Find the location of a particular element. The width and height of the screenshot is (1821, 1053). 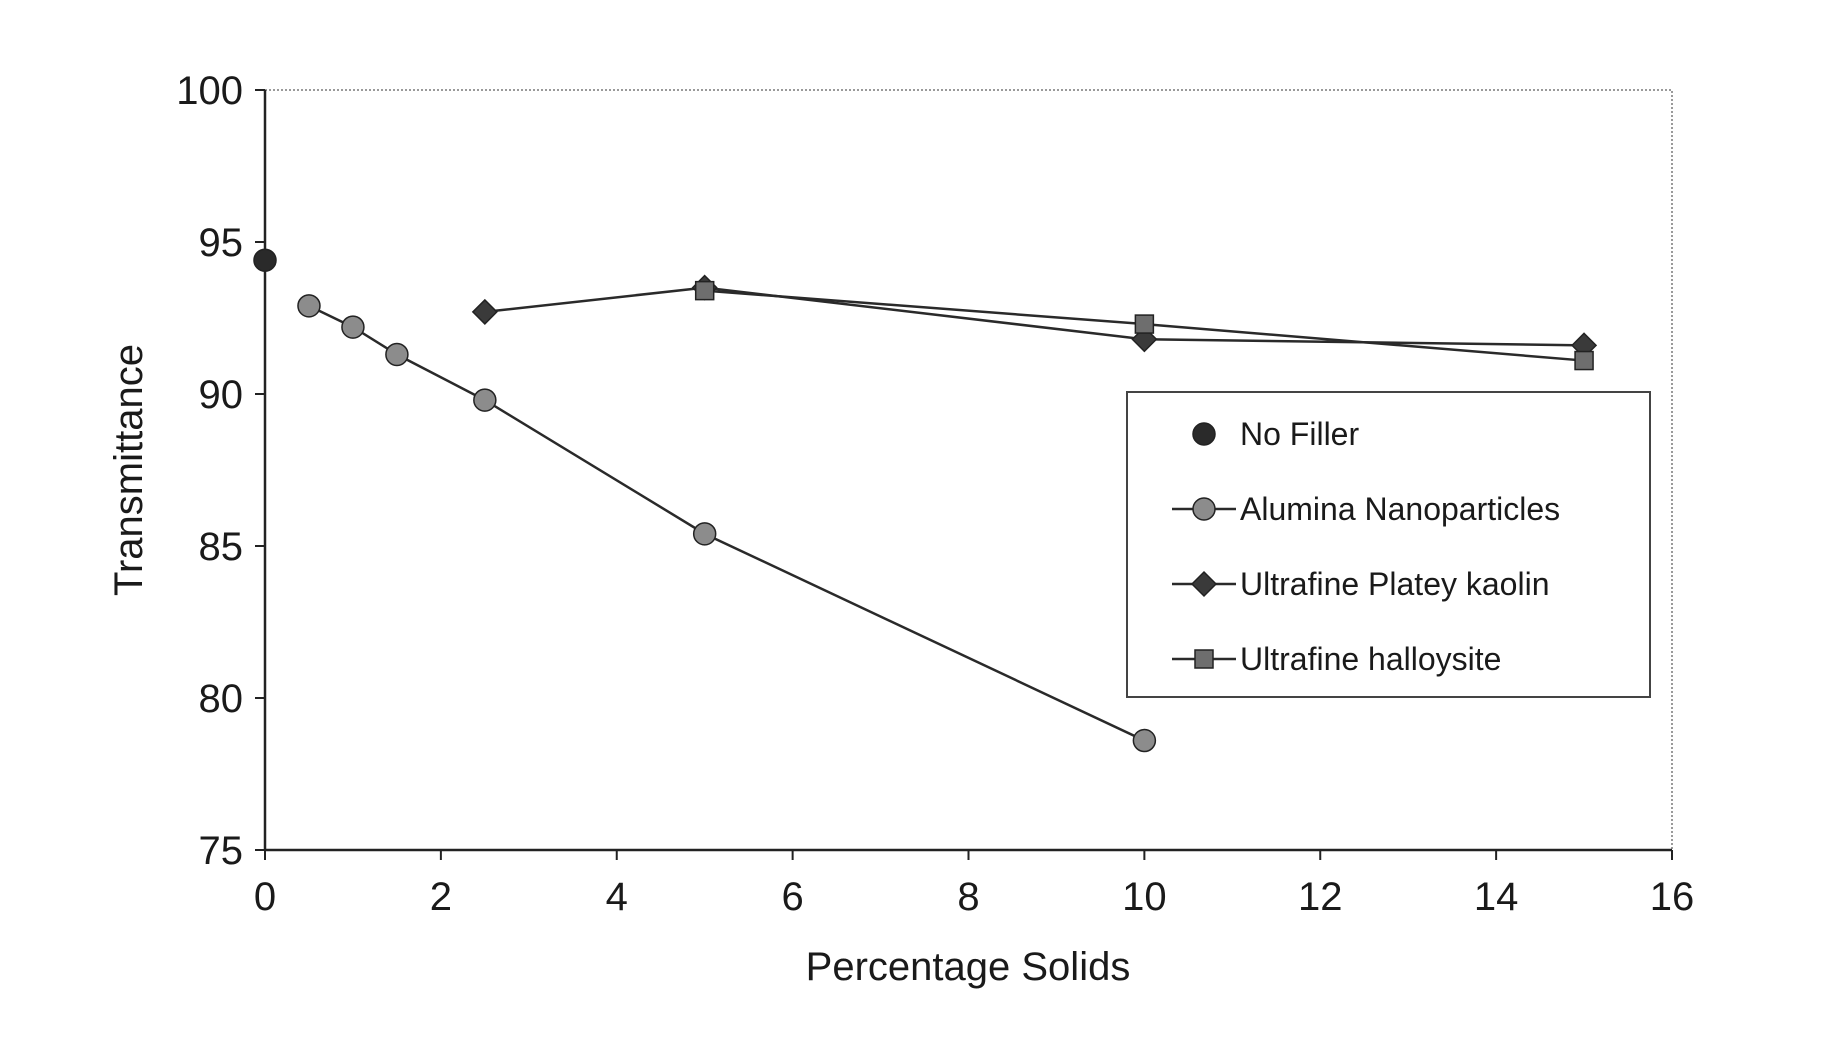

x-tick-label: 0 is located at coordinates (265, 897).